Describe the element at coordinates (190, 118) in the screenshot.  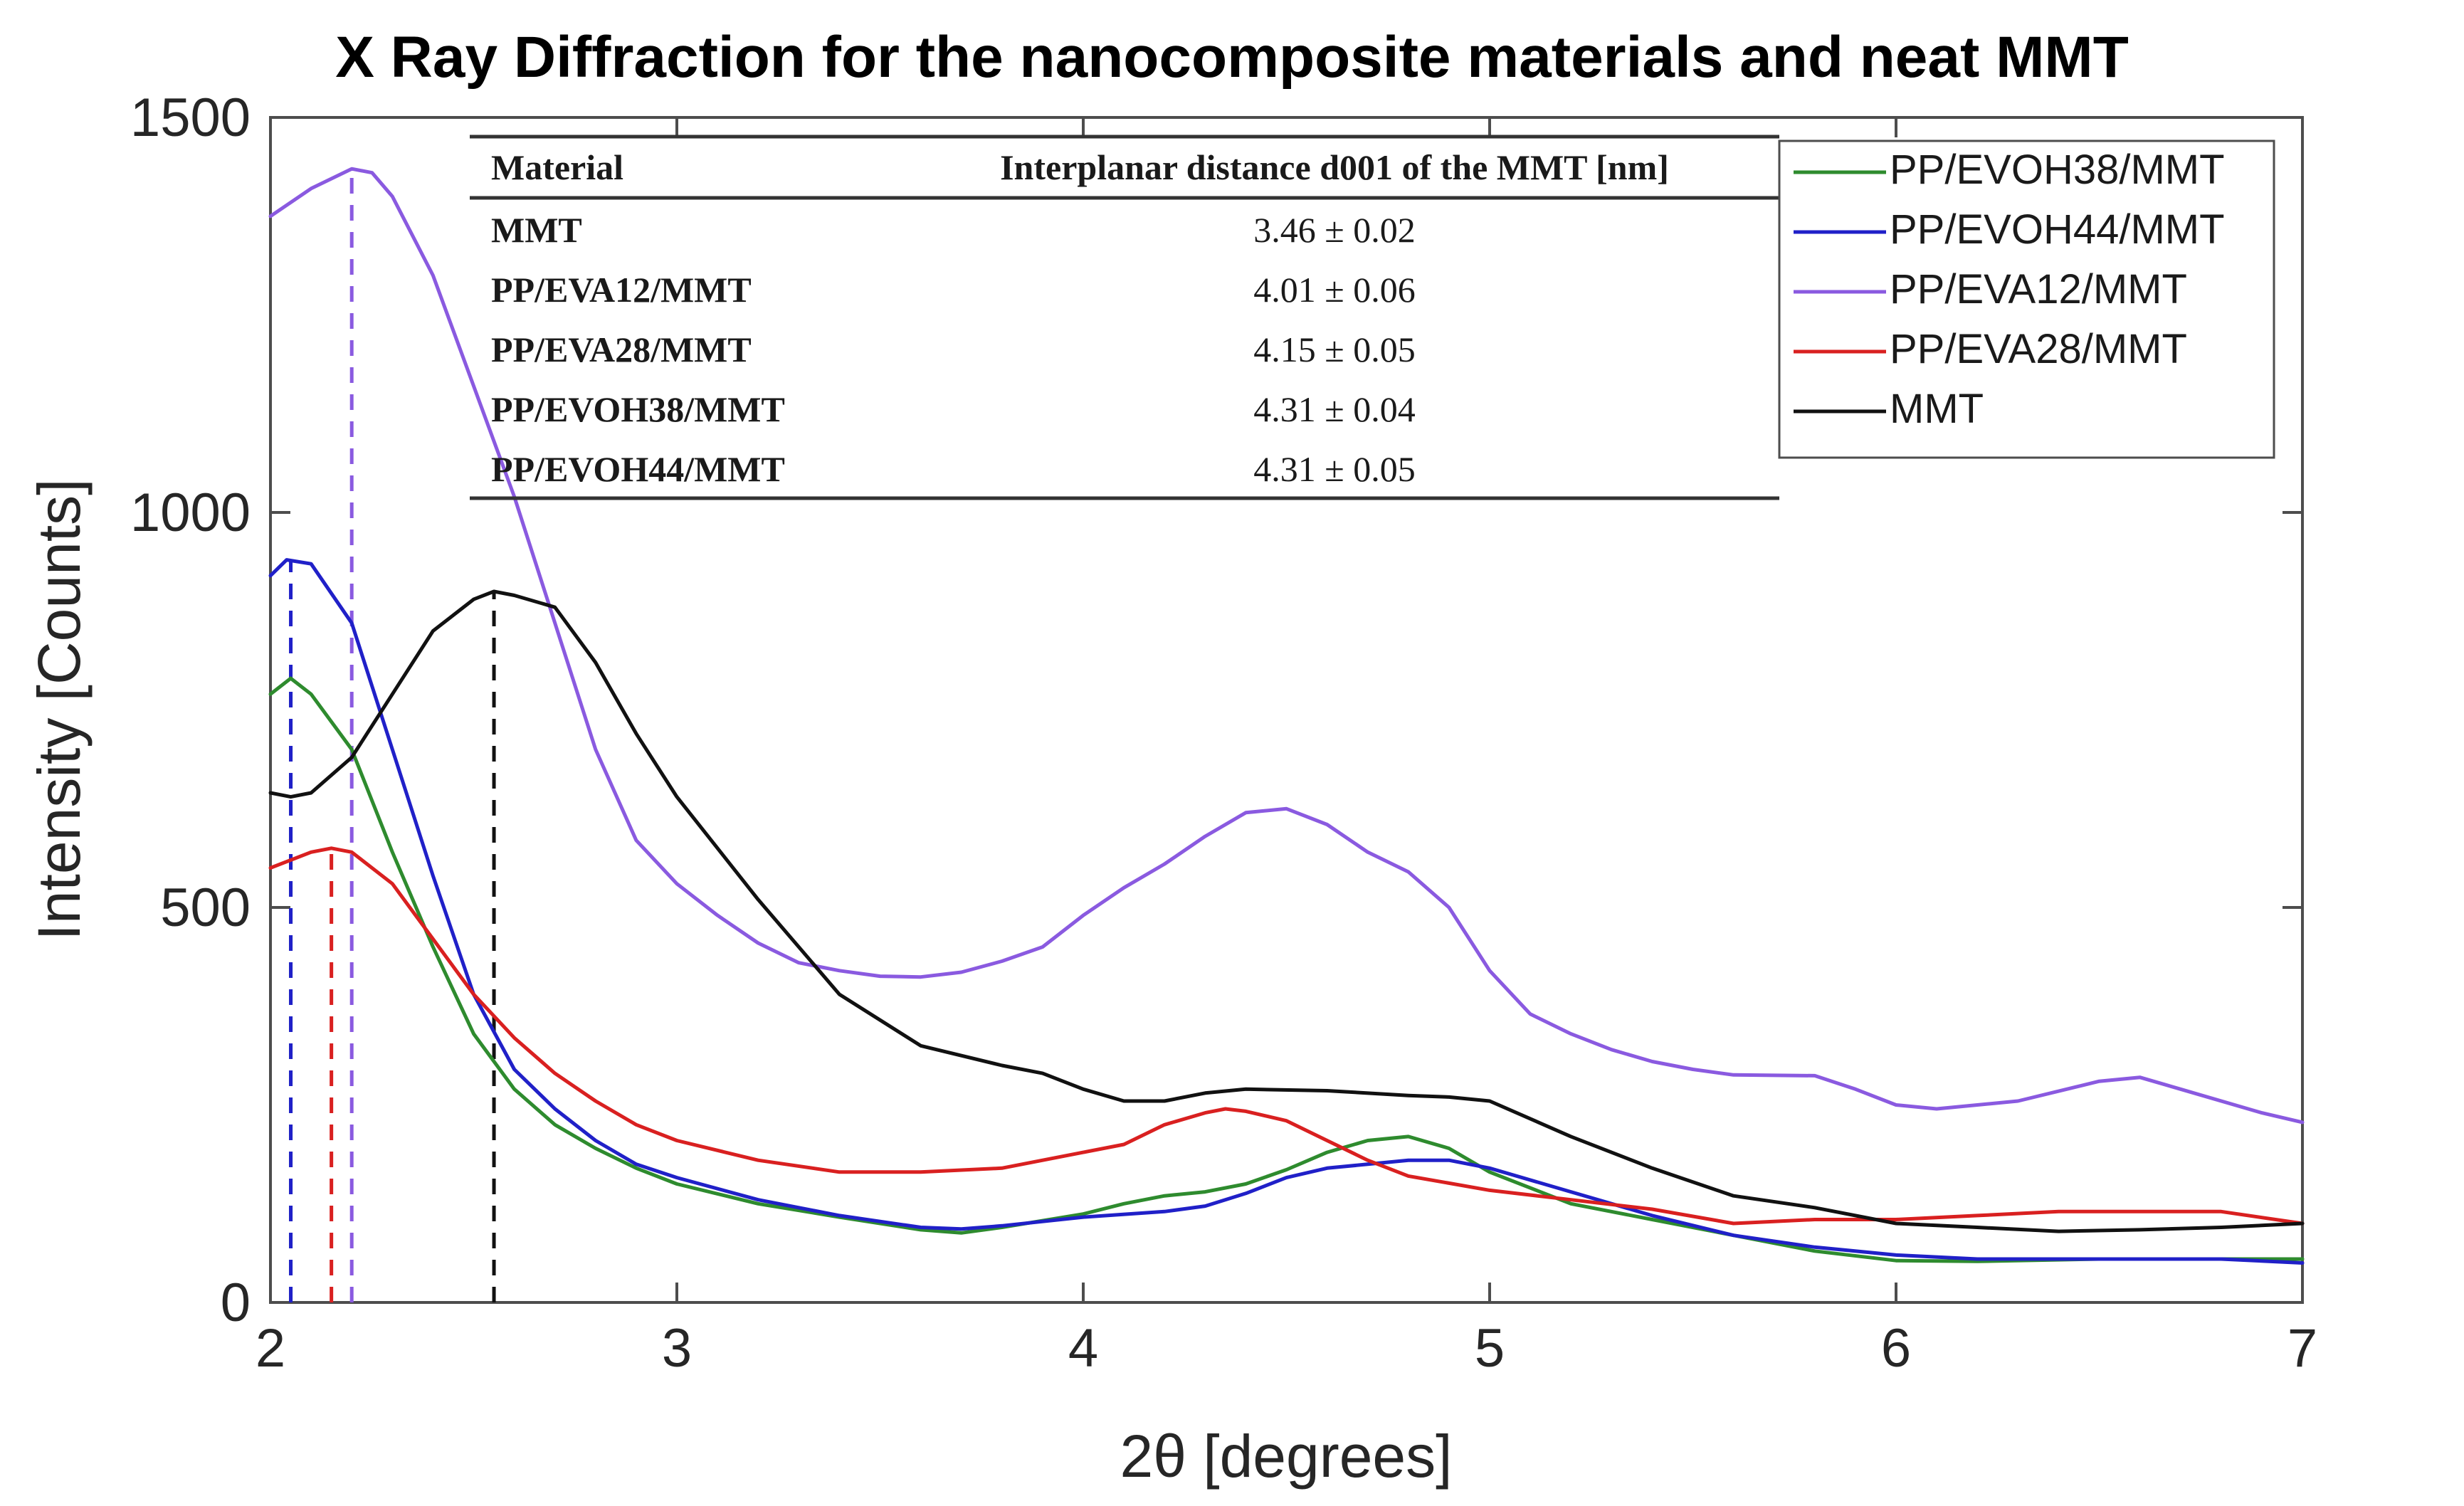
I see `y-tick-label: 1500` at that location.